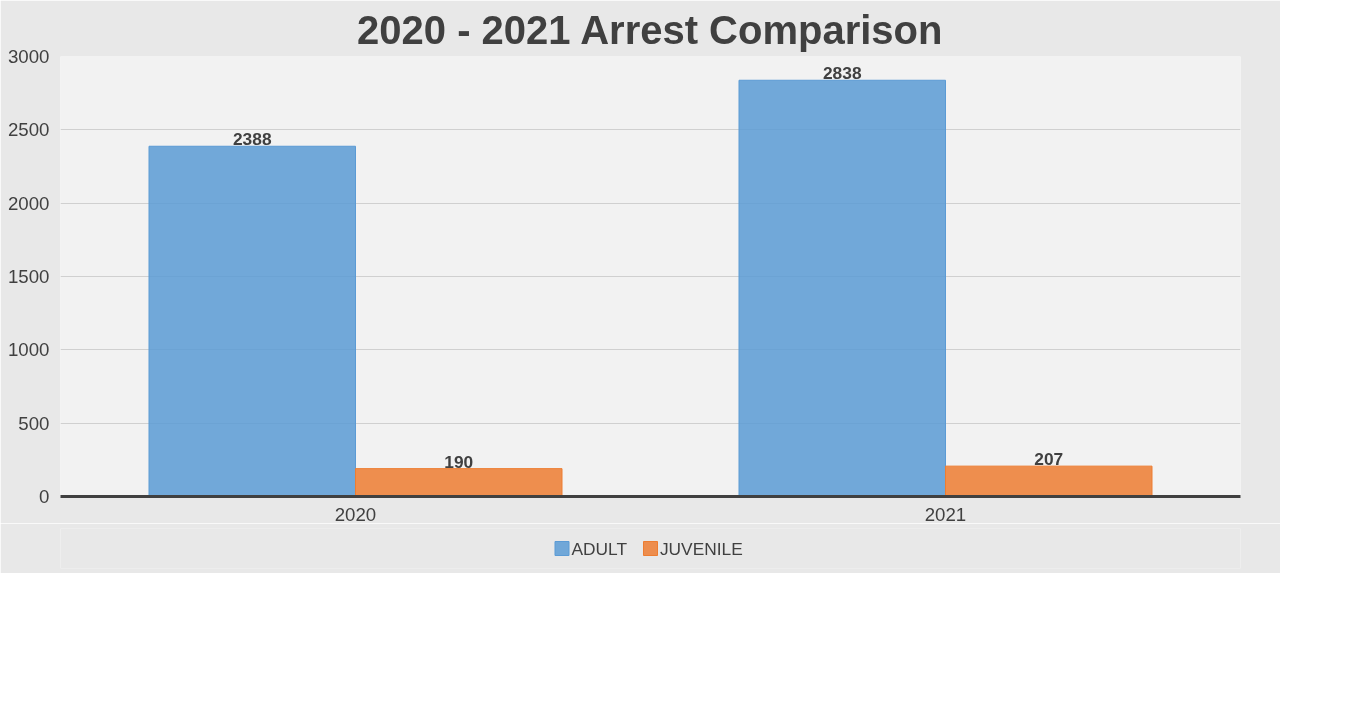 Image resolution: width=1352 pixels, height=708 pixels. I want to click on y-tick-label: 2500, so click(29, 130).